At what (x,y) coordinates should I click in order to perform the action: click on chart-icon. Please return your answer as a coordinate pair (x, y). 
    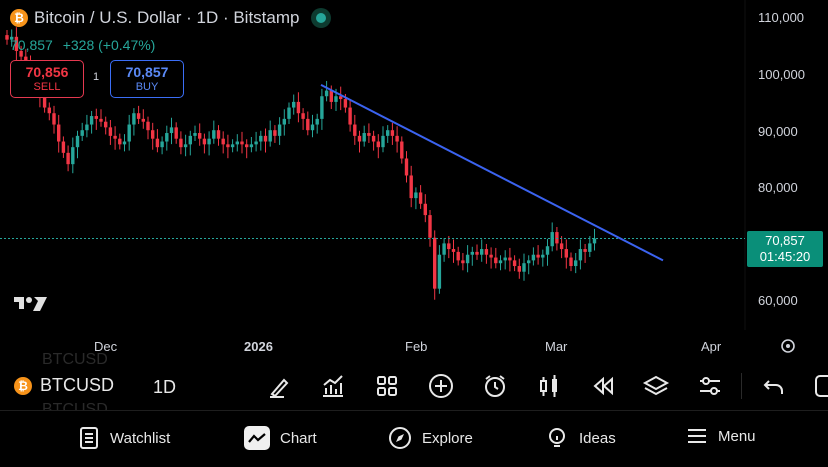
    Looking at the image, I should click on (257, 438).